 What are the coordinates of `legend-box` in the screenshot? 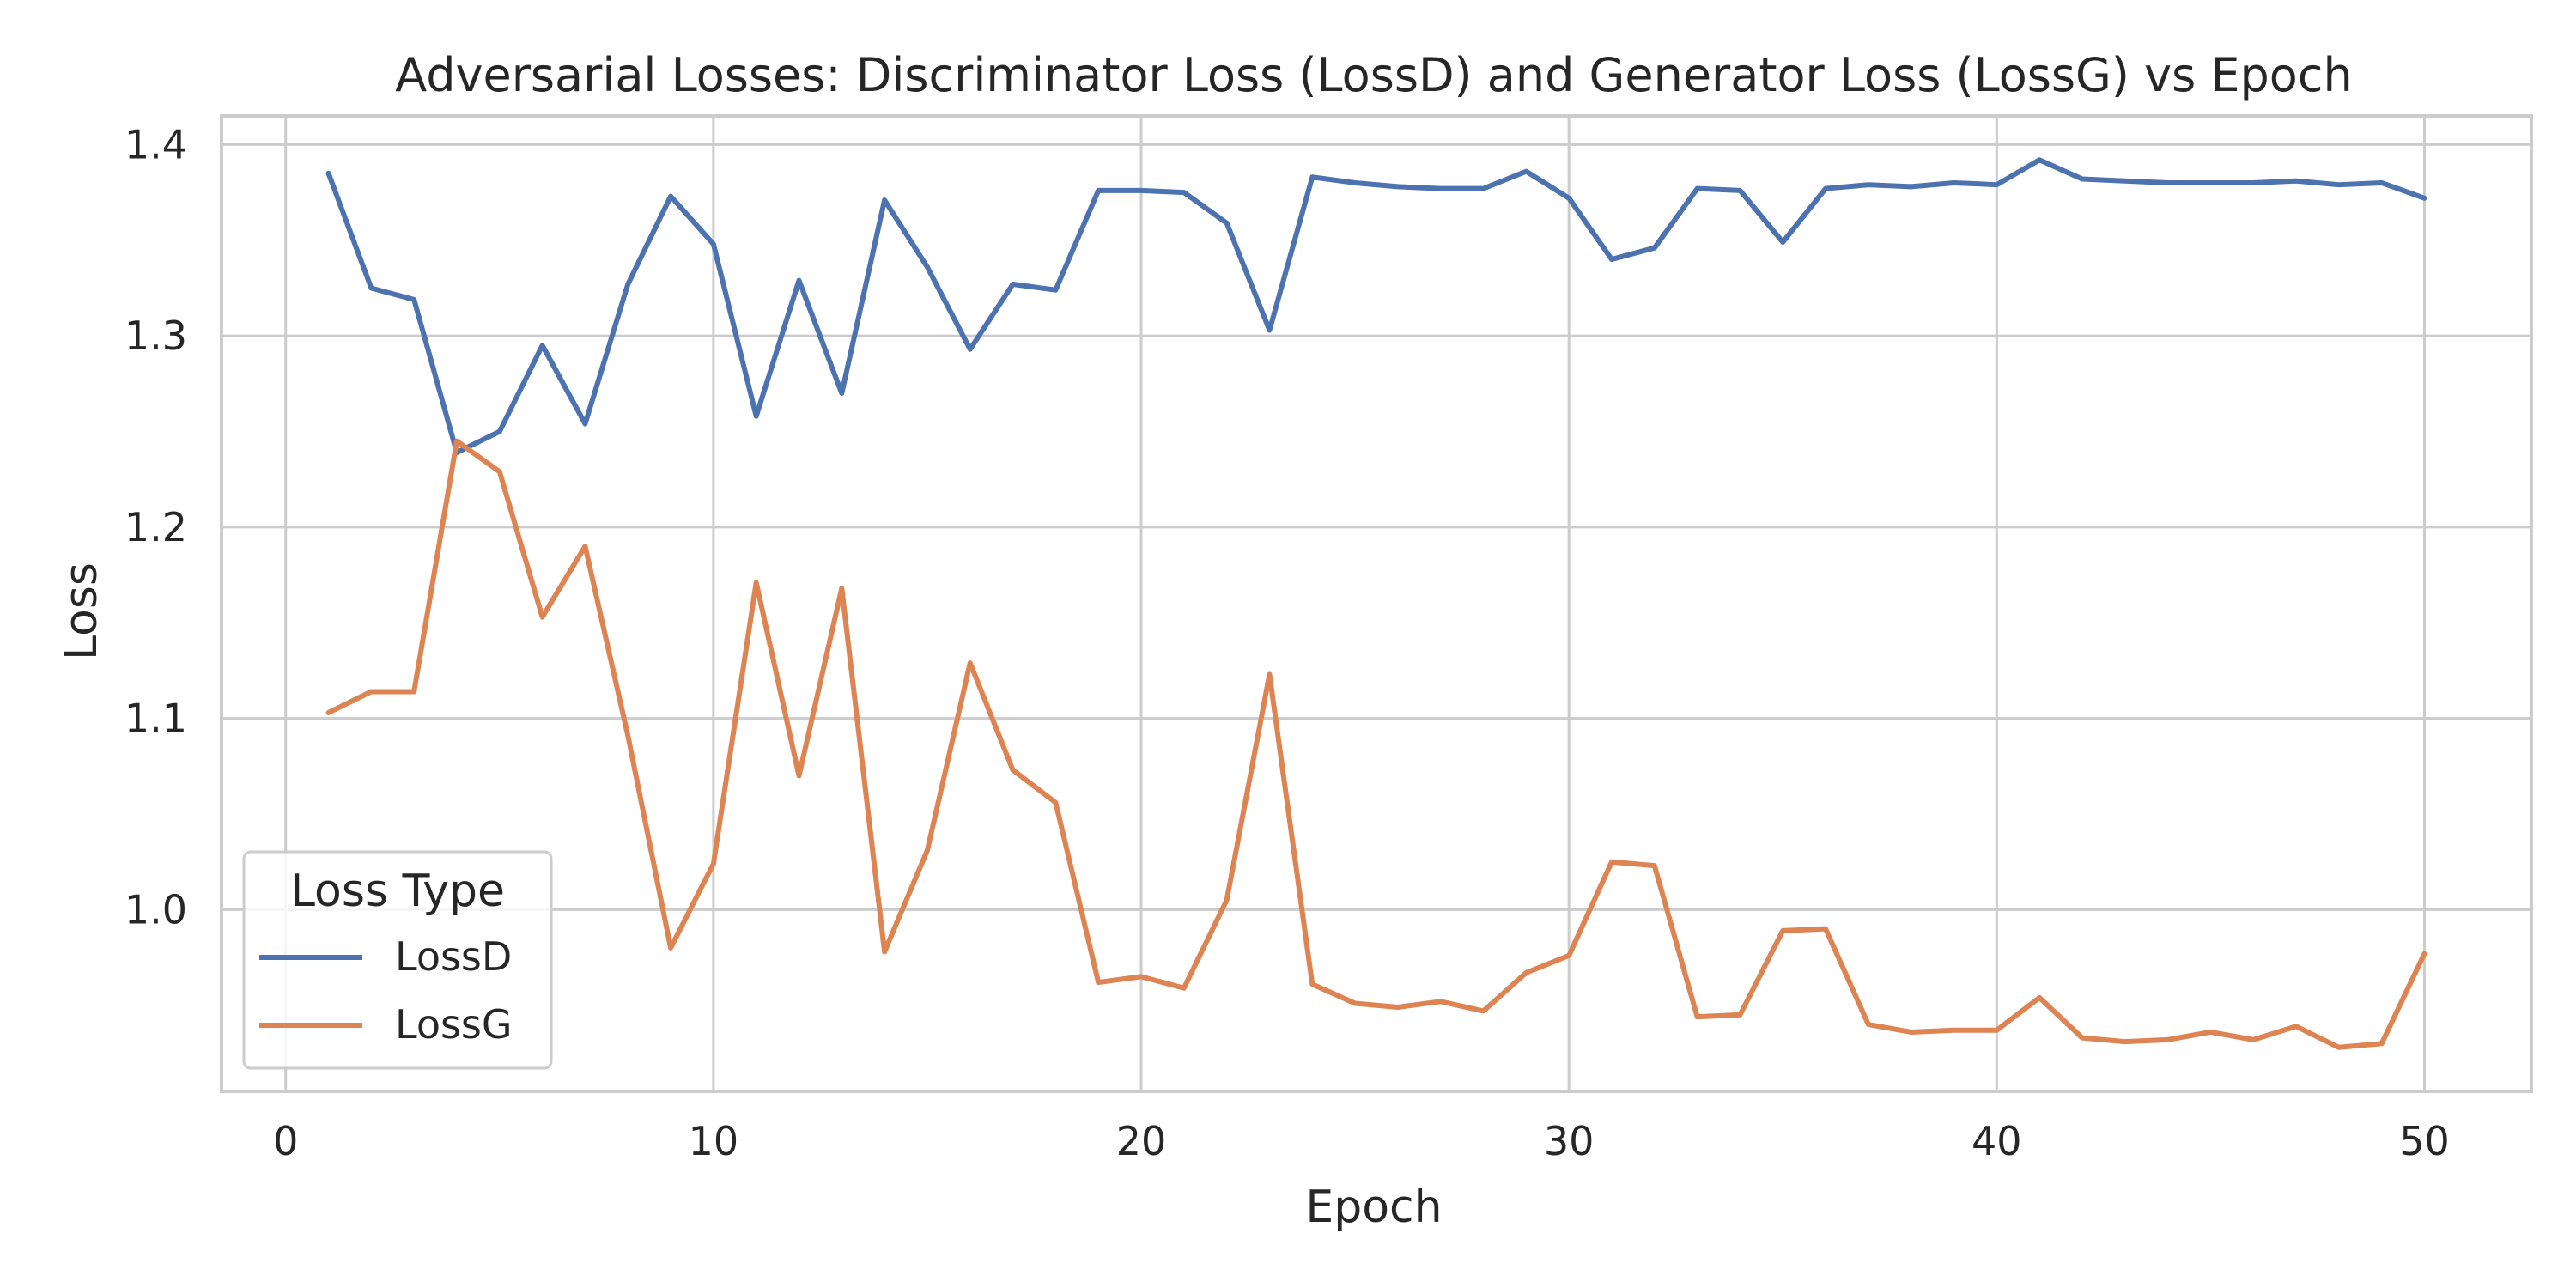 It's located at (398, 960).